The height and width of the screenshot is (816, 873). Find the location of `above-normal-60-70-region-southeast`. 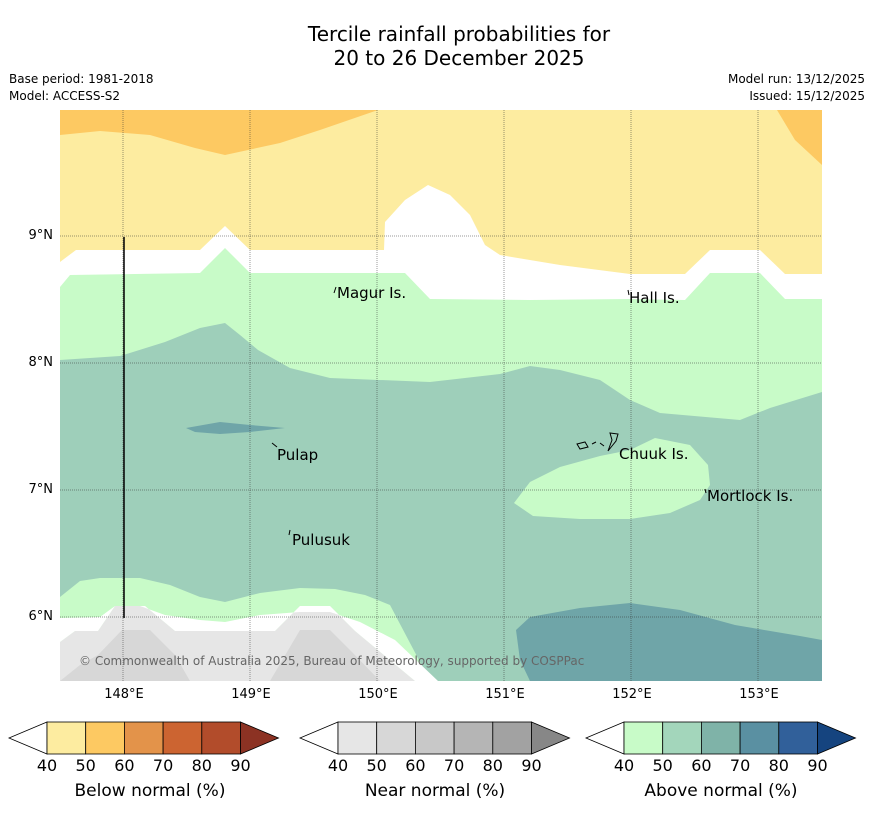

above-normal-60-70-region-southeast is located at coordinates (669, 642).